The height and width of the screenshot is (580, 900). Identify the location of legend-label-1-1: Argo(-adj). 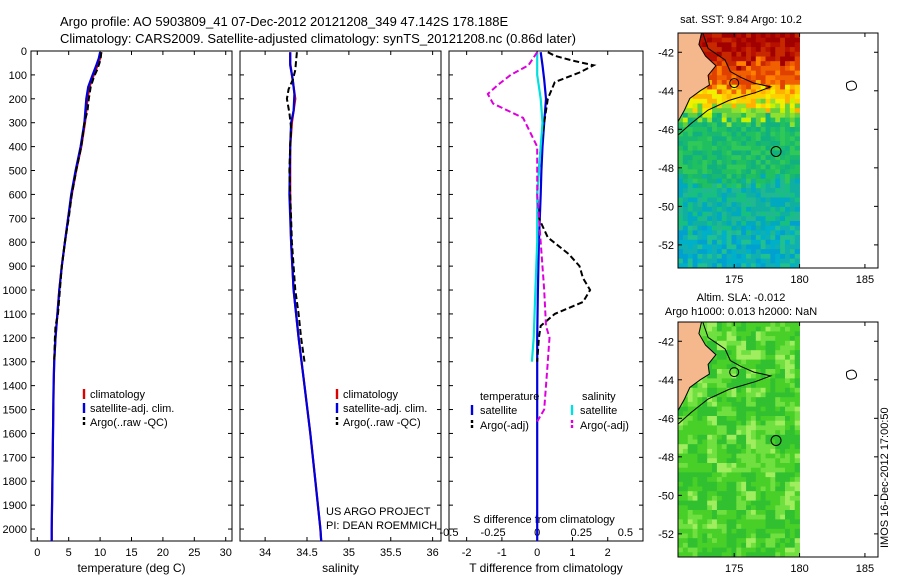
(604, 426).